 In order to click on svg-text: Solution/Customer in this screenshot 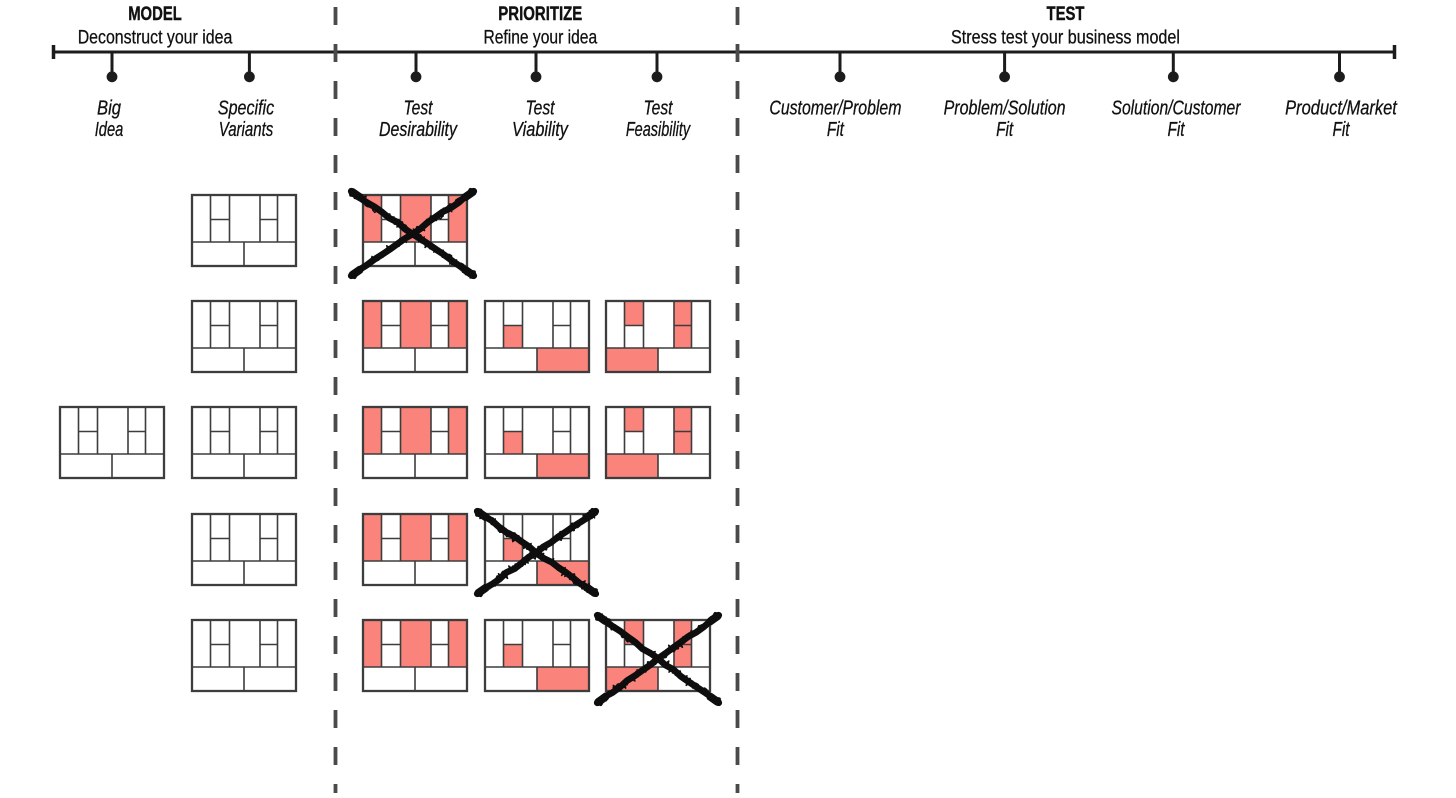, I will do `click(1177, 108)`.